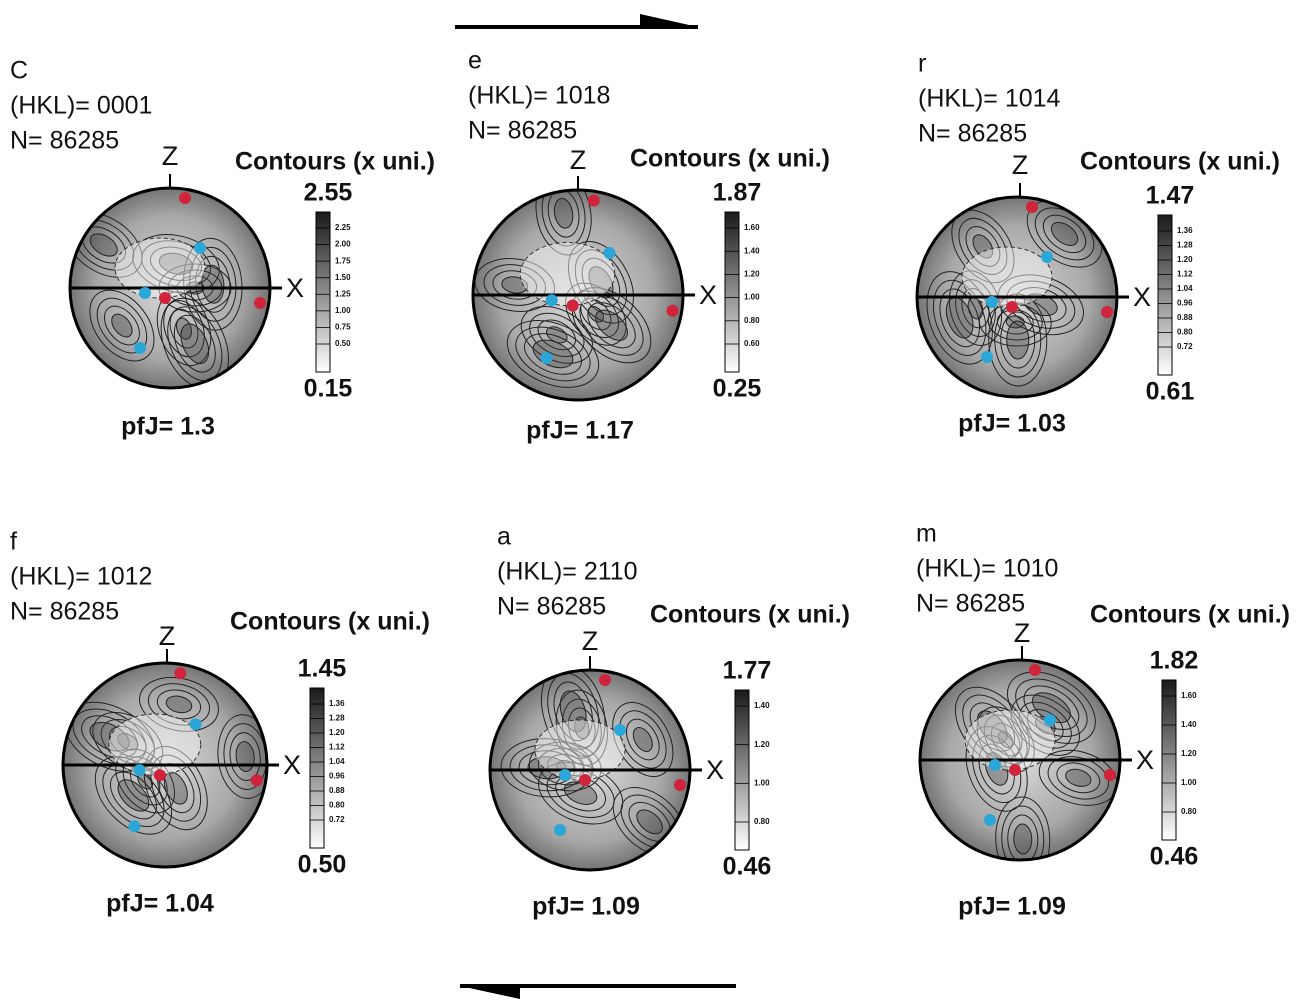 This screenshot has width=1315, height=1001. Describe the element at coordinates (343, 244) in the screenshot. I see `scale-tick-label: 2.00` at that location.